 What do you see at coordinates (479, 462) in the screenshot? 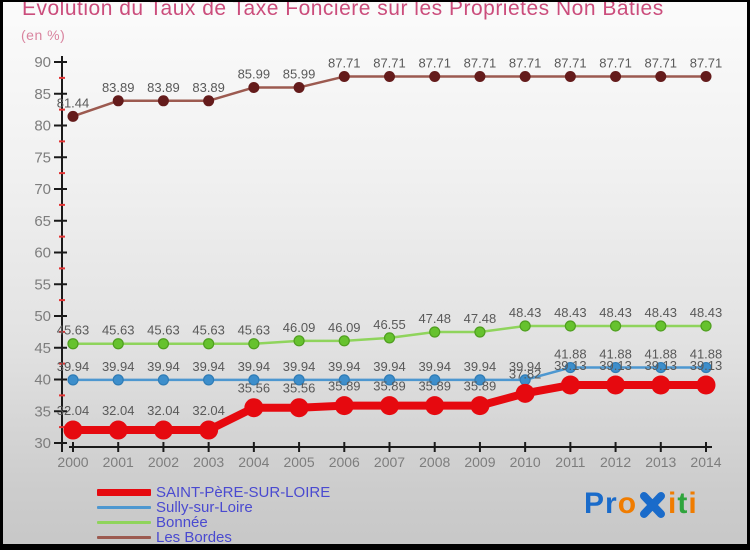
I see `x-tick-label: 2009` at bounding box center [479, 462].